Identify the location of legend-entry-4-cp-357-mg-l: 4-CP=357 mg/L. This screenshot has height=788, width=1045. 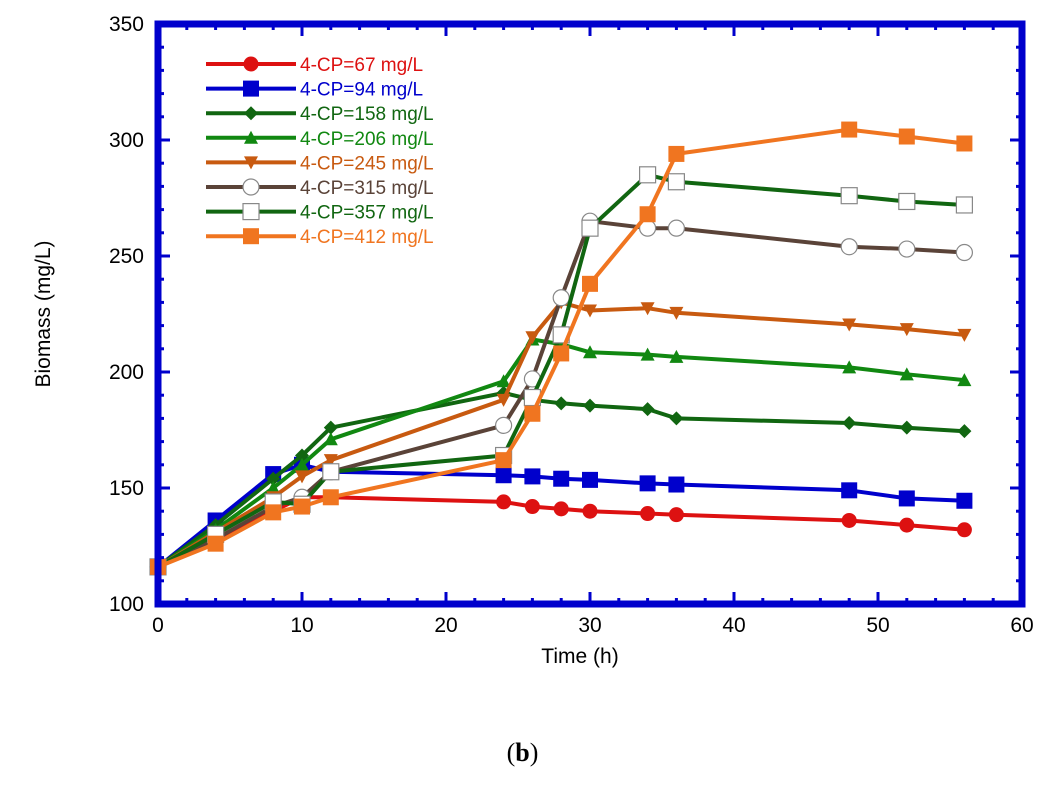
(320, 213).